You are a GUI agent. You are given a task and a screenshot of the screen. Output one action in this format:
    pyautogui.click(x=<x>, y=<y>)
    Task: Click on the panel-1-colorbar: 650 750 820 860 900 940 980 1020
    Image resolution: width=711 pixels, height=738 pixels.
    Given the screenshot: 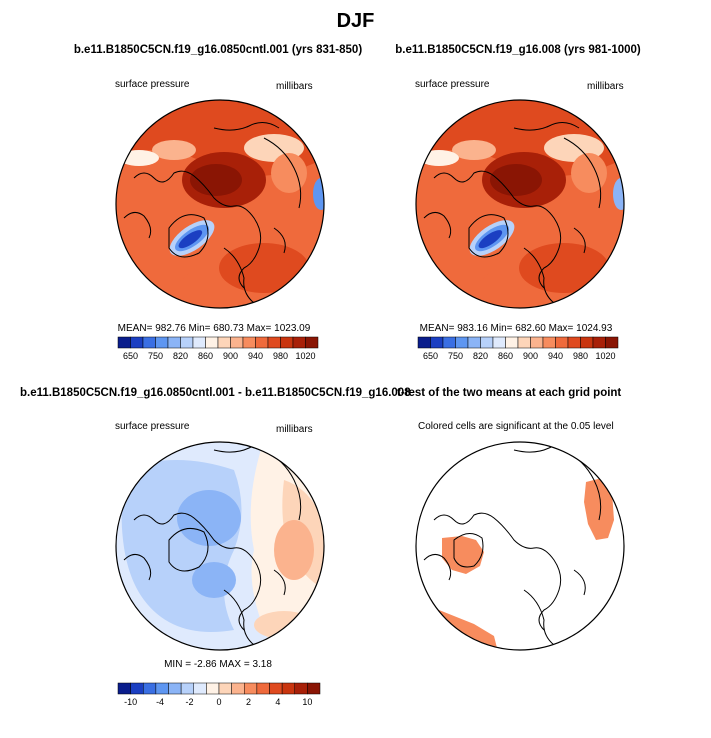 What is the action you would take?
    pyautogui.click(x=218, y=348)
    